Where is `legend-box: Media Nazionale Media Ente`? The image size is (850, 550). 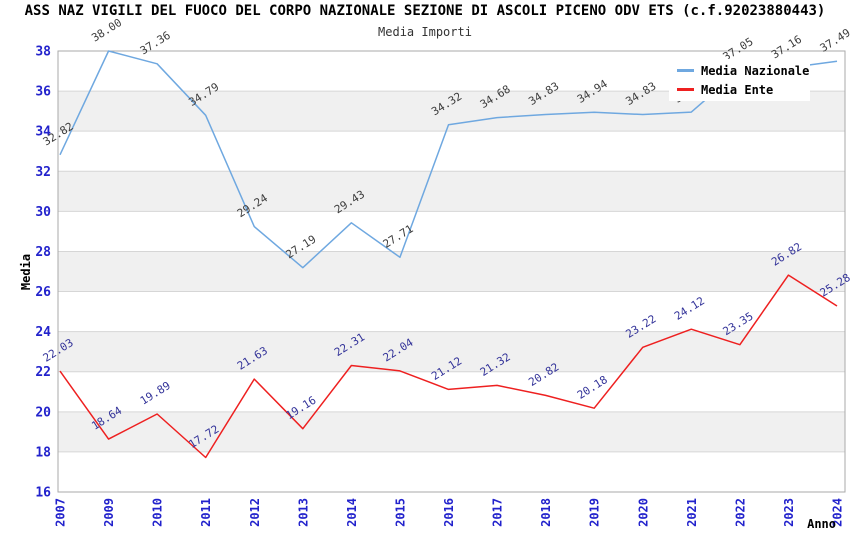 legend-box: Media Nazionale Media Ente is located at coordinates (739, 80).